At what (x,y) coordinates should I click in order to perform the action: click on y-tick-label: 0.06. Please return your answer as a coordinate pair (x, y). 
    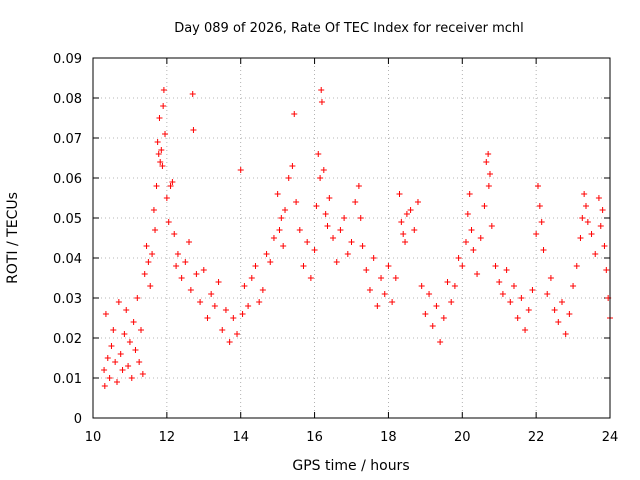
    Looking at the image, I should click on (67, 179).